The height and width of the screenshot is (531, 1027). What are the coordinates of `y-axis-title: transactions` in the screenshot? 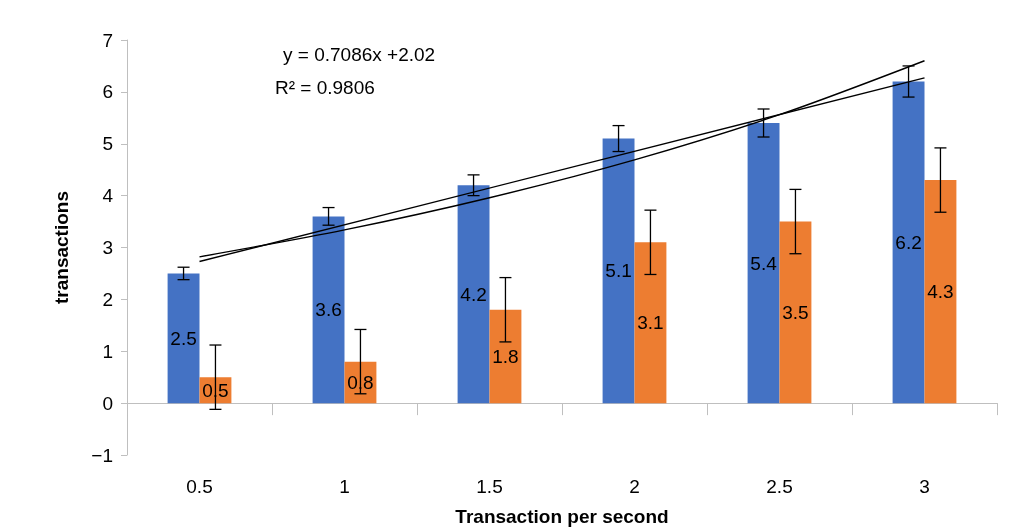 It's located at (61, 247).